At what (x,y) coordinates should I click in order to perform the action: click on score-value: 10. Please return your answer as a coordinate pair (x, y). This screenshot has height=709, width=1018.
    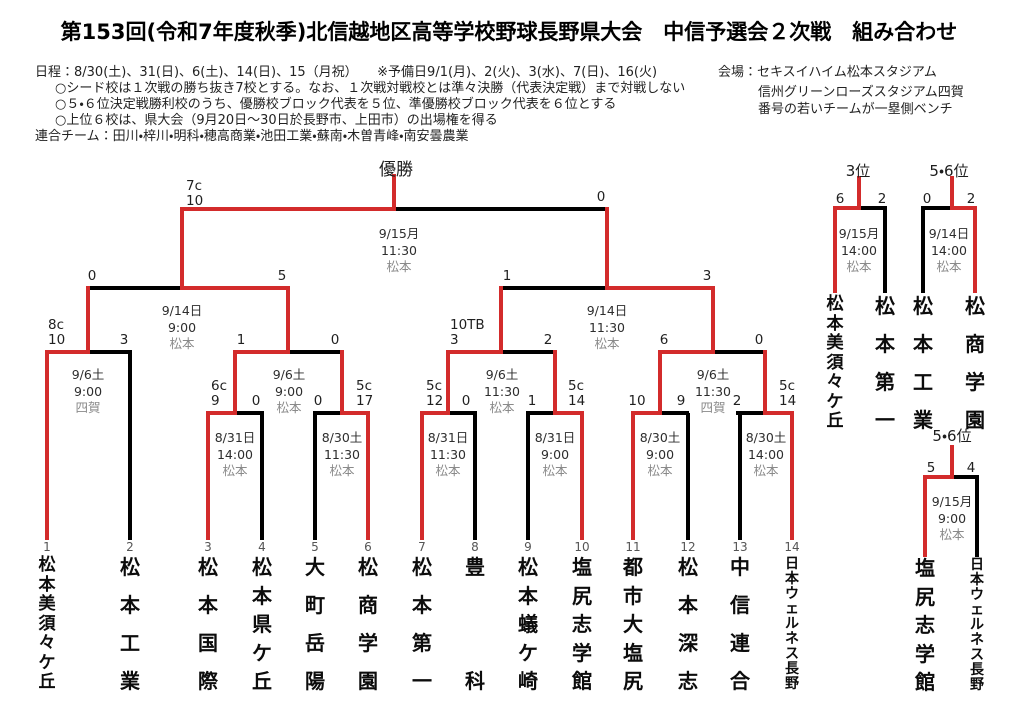
    Looking at the image, I should click on (57, 340).